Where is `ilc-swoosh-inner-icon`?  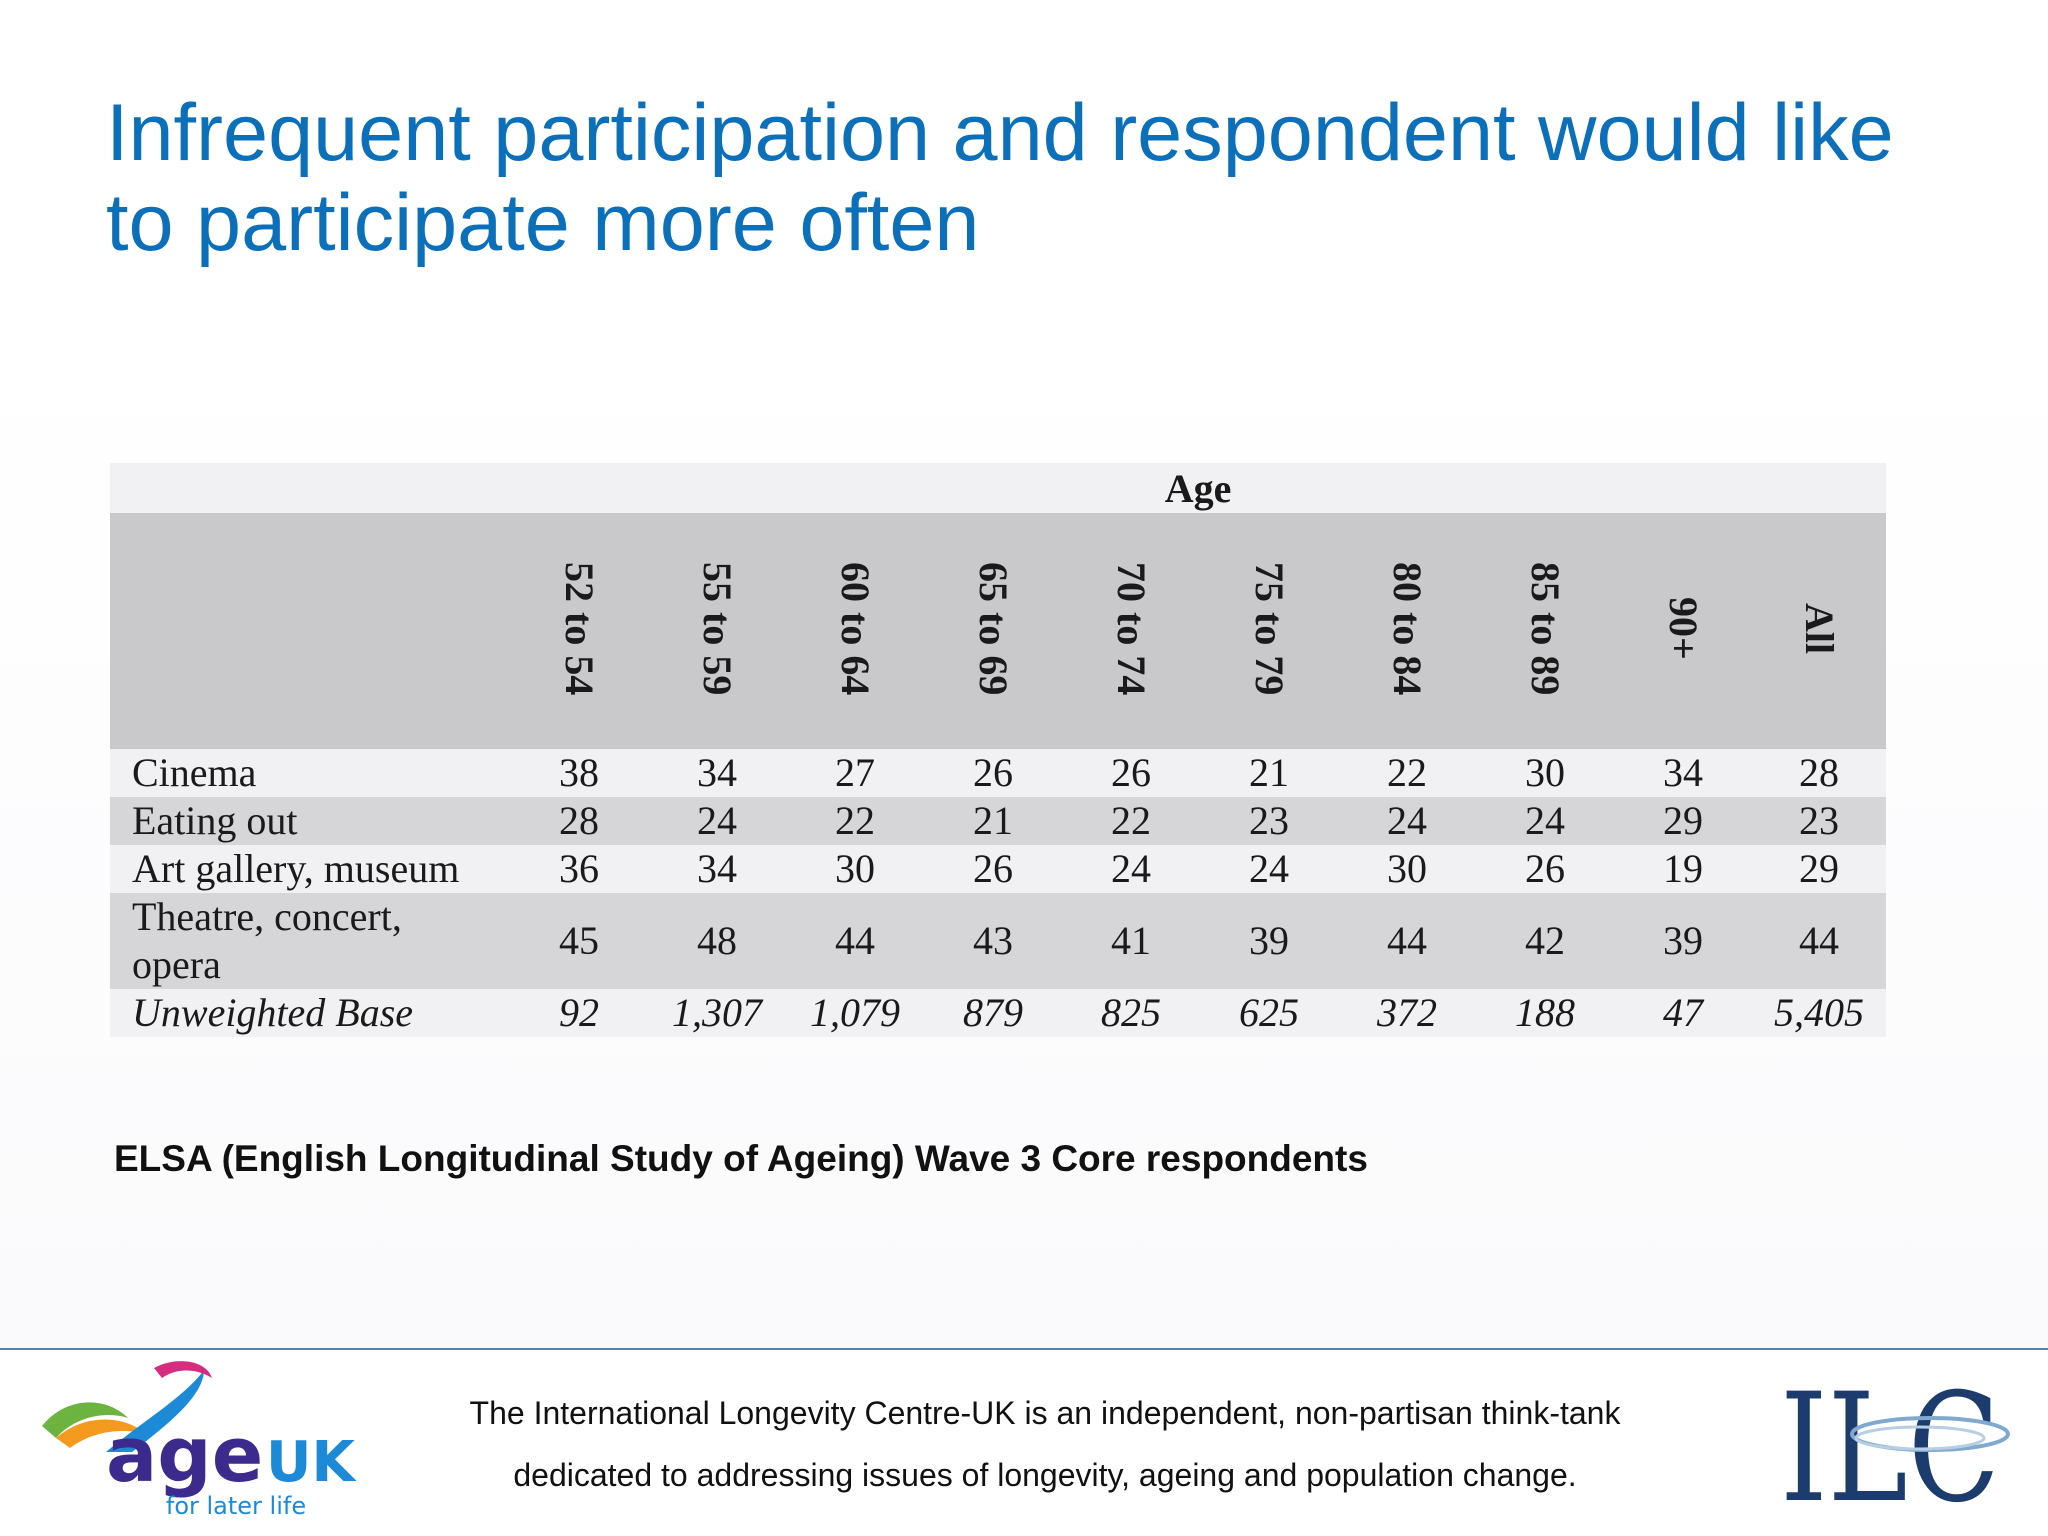 ilc-swoosh-inner-icon is located at coordinates (1920, 1438).